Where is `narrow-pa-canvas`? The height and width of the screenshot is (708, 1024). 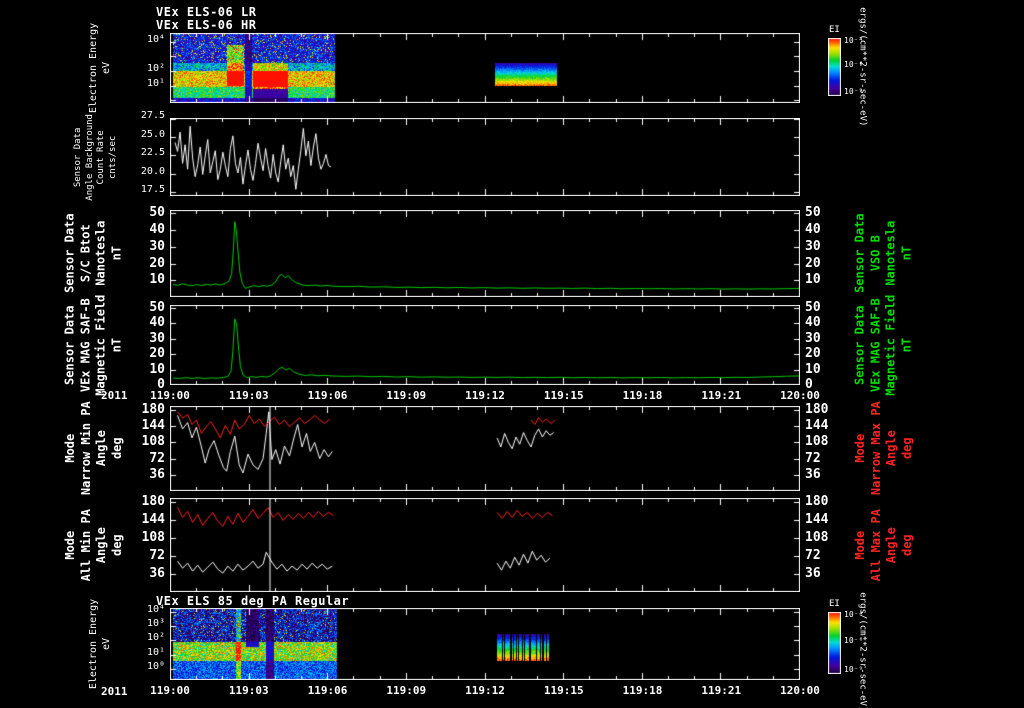
narrow-pa-canvas is located at coordinates (485, 448).